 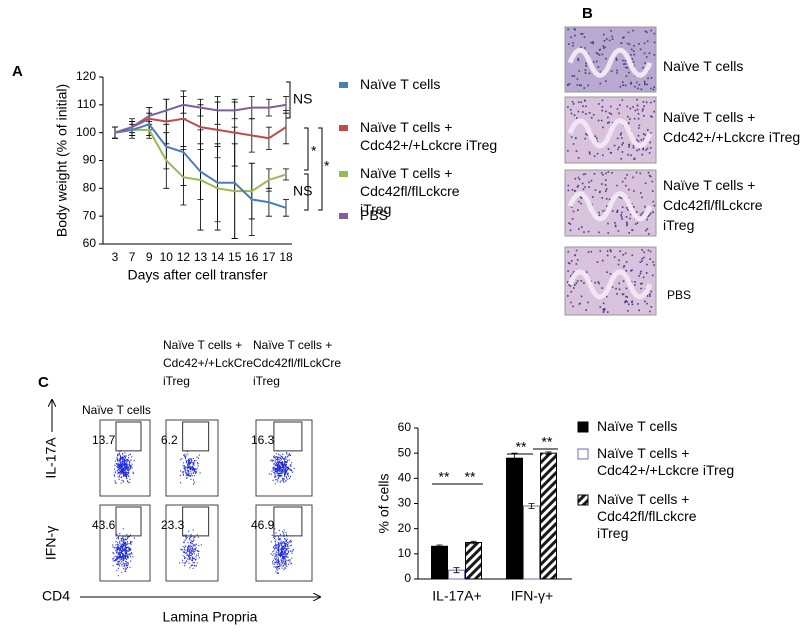 What do you see at coordinates (210, 617) in the screenshot?
I see `tissue-label: Lamina Propria` at bounding box center [210, 617].